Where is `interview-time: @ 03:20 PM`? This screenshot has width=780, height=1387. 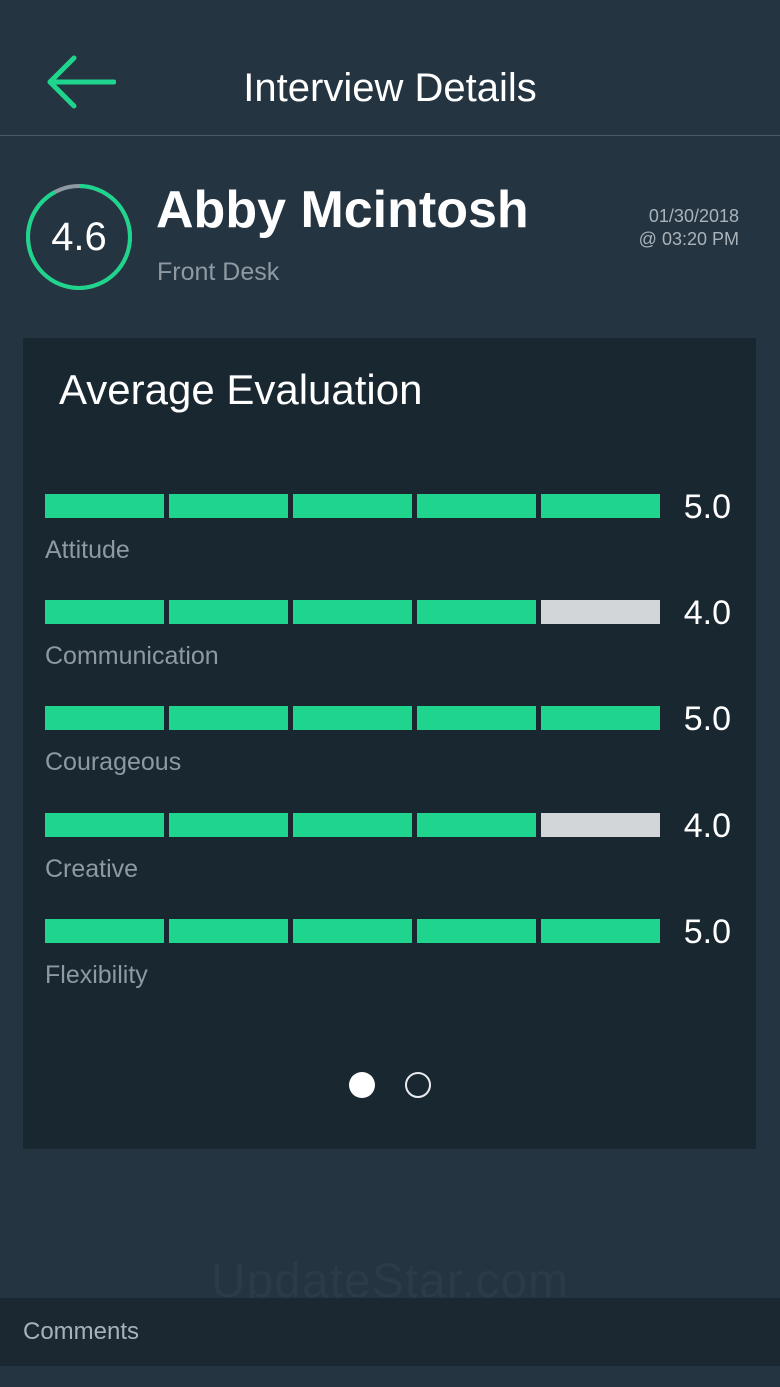
interview-time: @ 03:20 PM is located at coordinates (688, 239).